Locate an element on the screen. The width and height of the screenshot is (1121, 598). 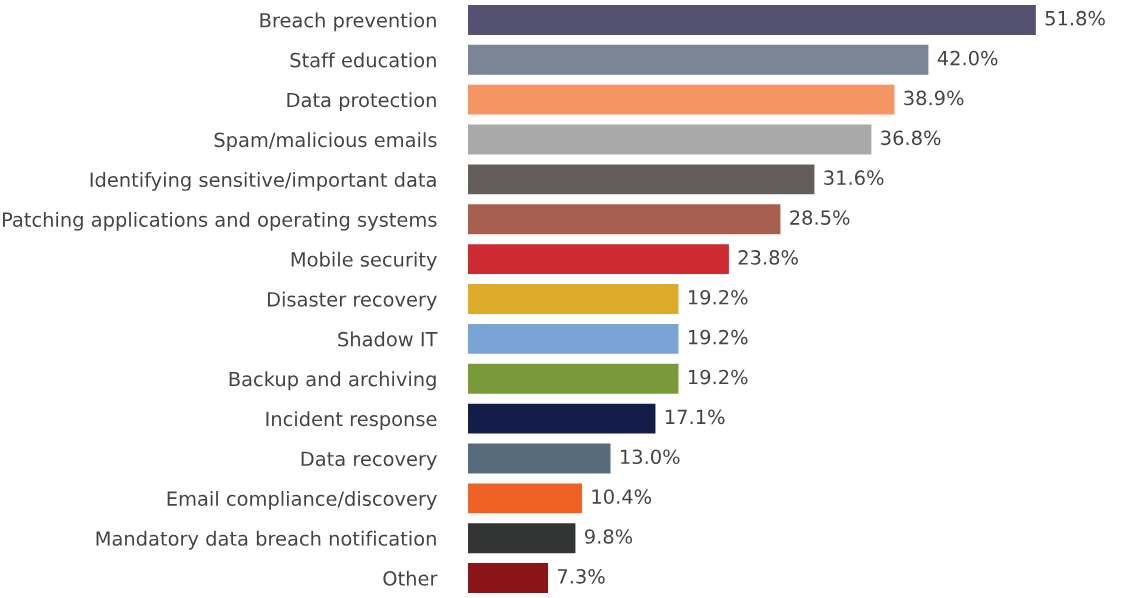
data-label: 36.8% is located at coordinates (911, 138).